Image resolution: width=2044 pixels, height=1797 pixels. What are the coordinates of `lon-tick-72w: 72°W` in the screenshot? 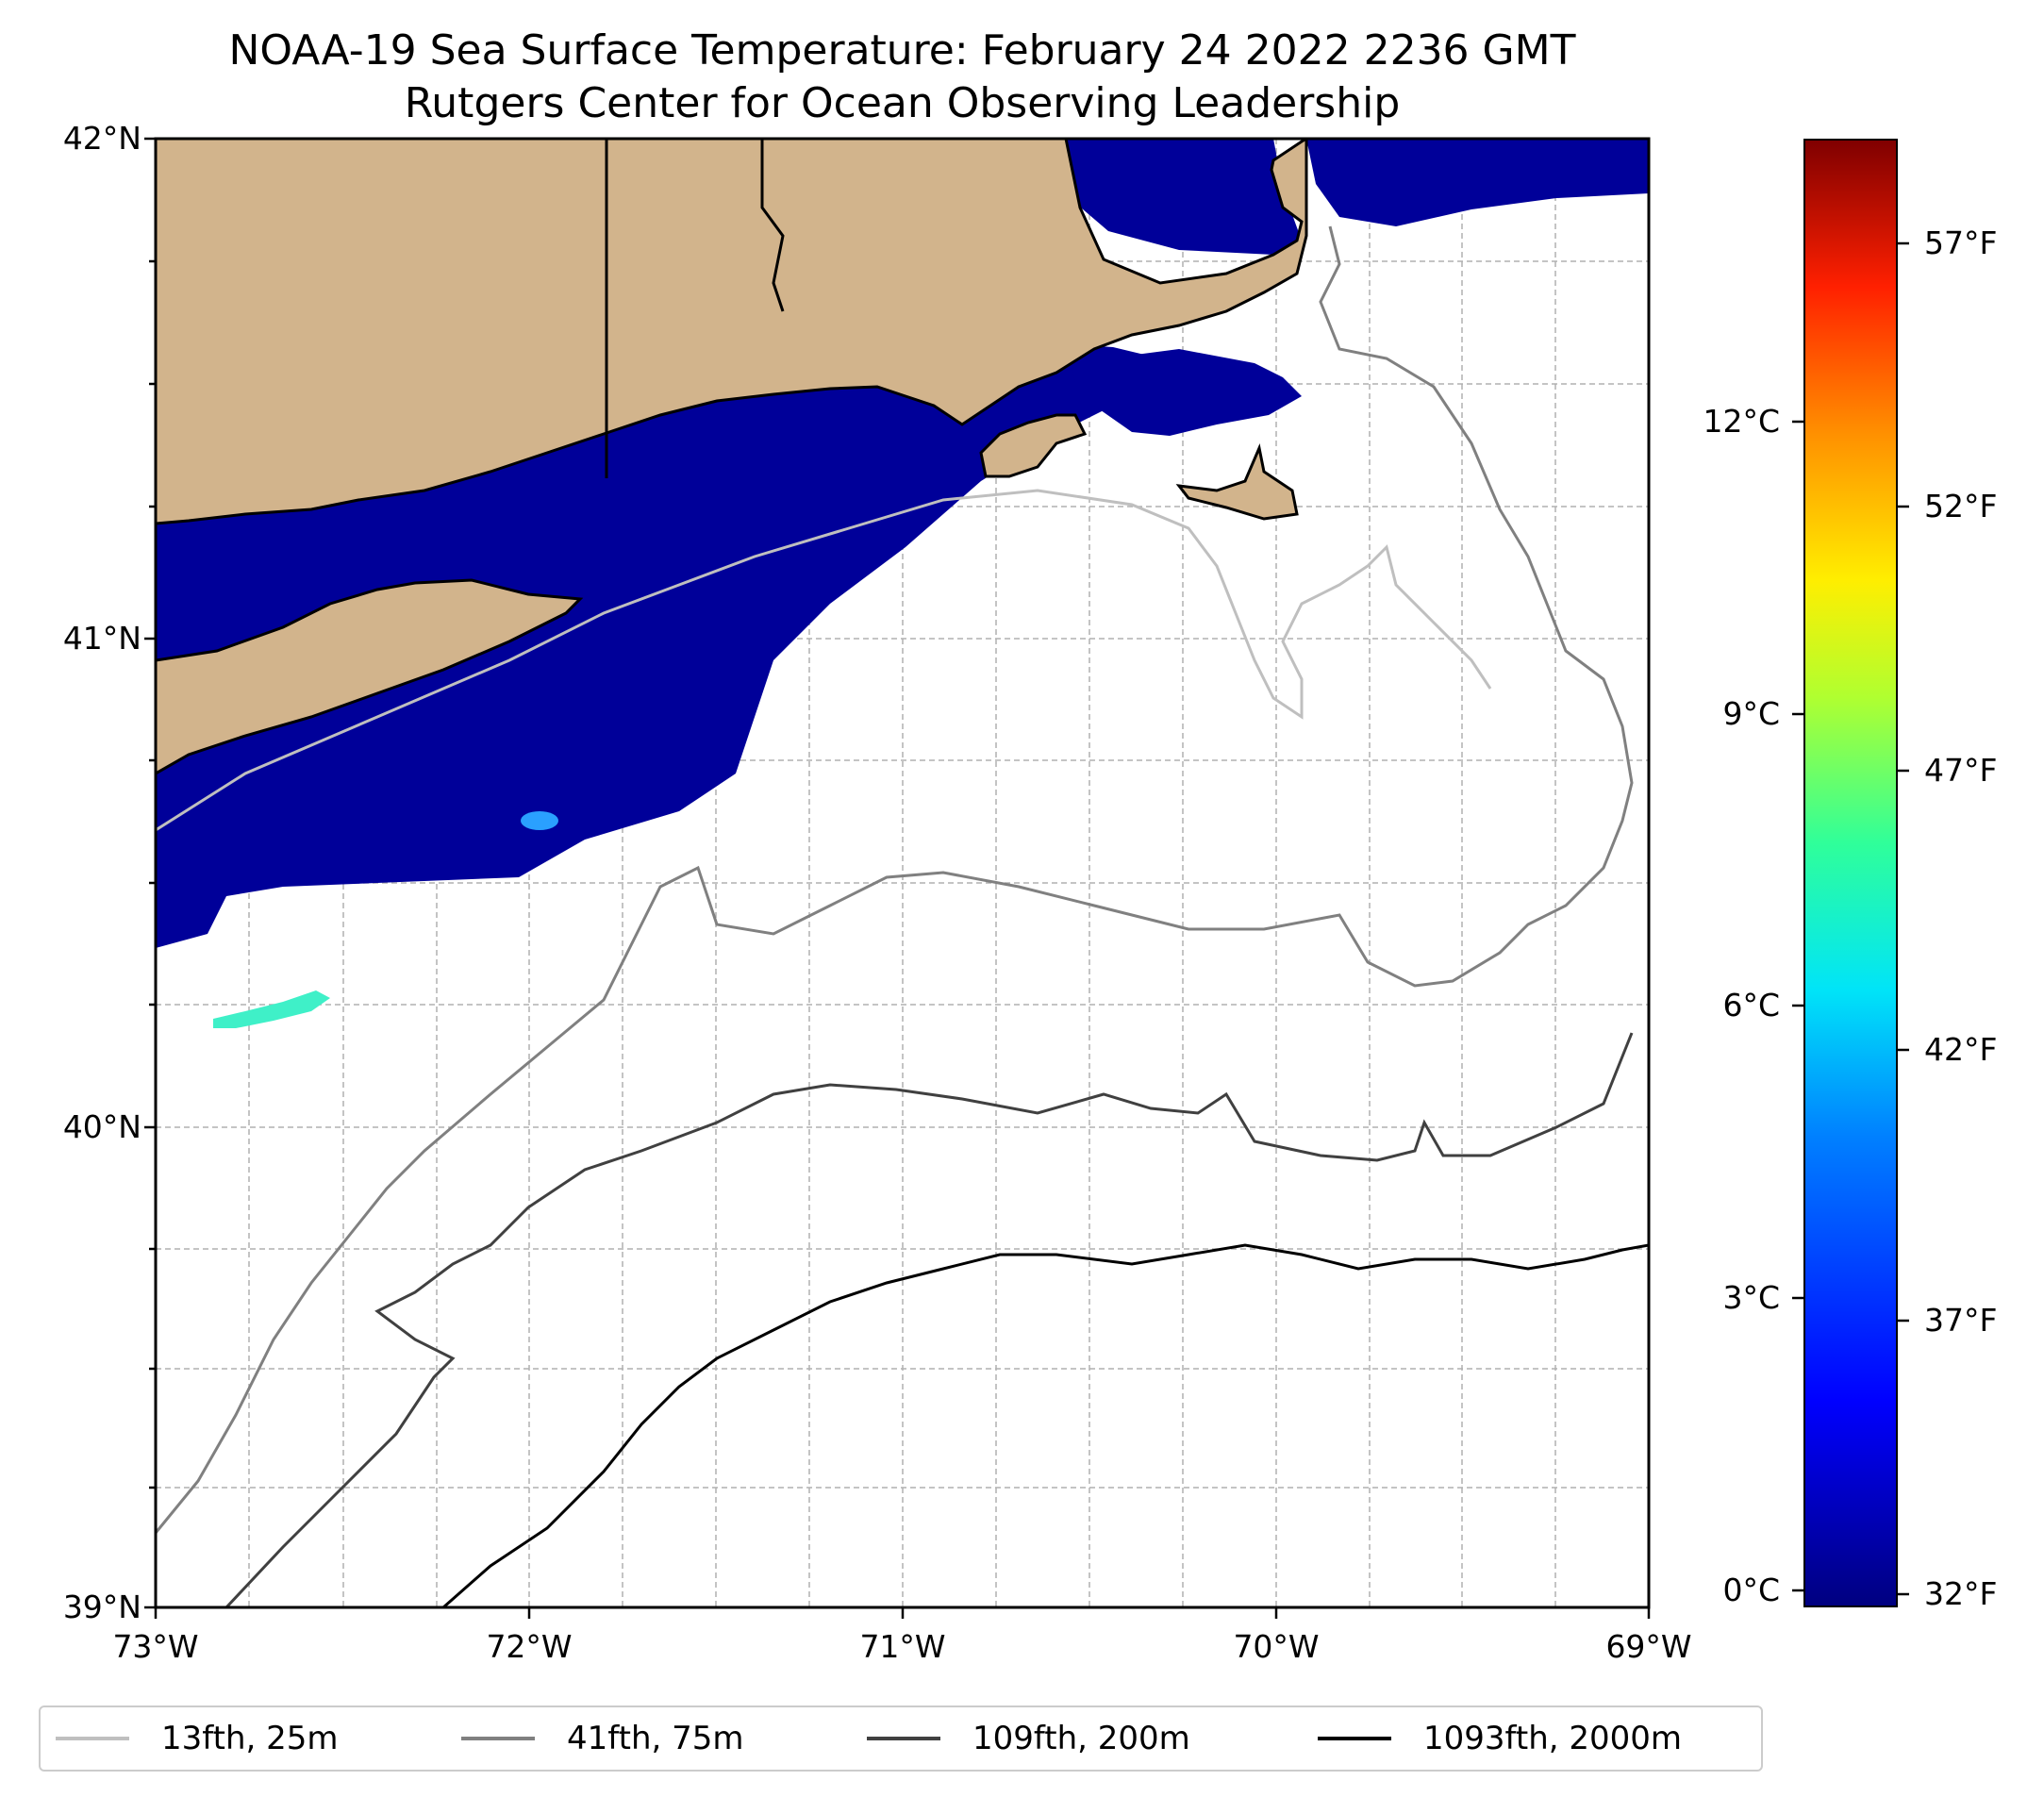 It's located at (530, 1646).